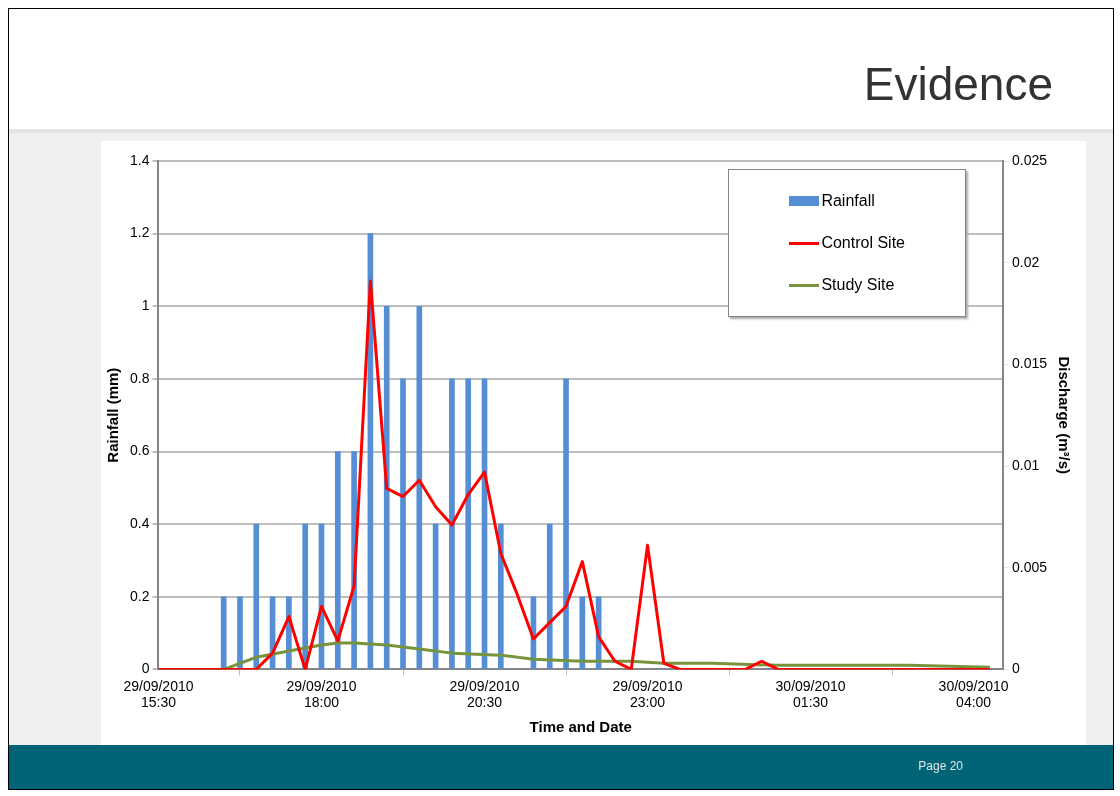 Image resolution: width=1120 pixels, height=796 pixels. Describe the element at coordinates (973, 694) in the screenshot. I see `x-tick-label: 30/09/2010 04:00` at that location.